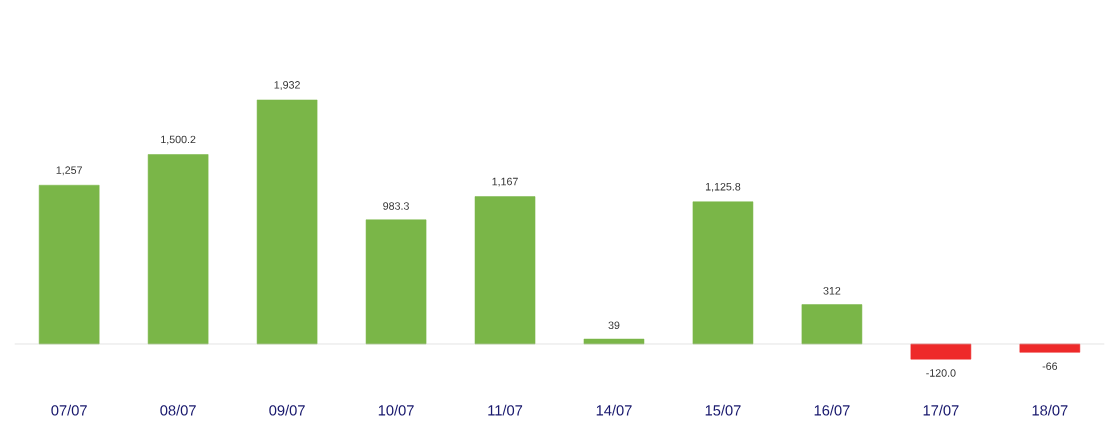 The height and width of the screenshot is (440, 1119). Describe the element at coordinates (287, 410) in the screenshot. I see `x-tick-label: 09/07` at that location.